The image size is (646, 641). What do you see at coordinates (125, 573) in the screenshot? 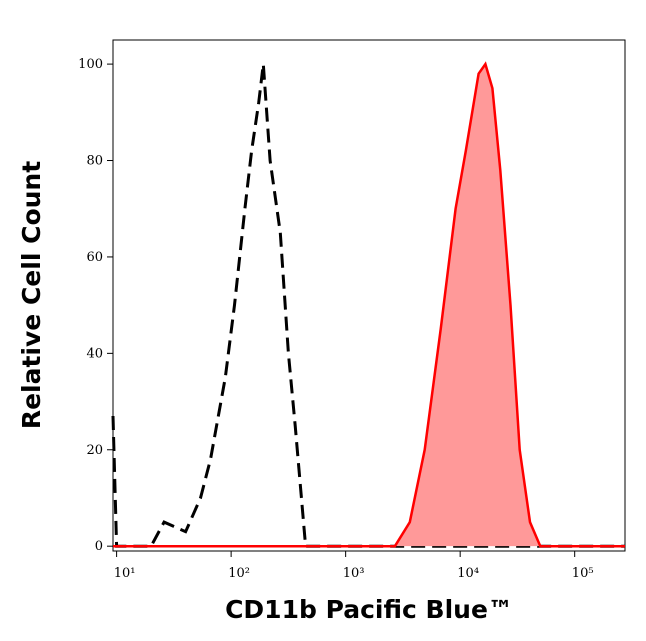
I see `x-tick-label: 10¹` at bounding box center [125, 573].